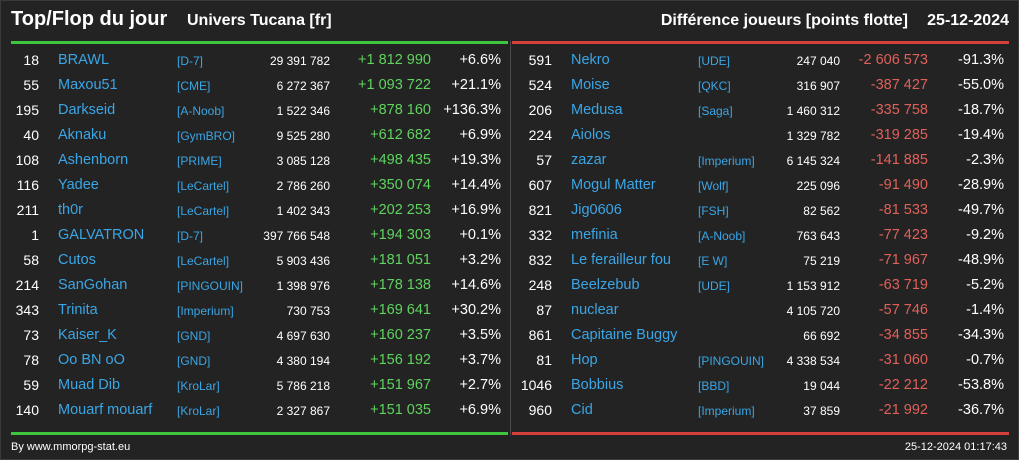 This screenshot has height=460, width=1019. What do you see at coordinates (93, 160) in the screenshot?
I see `player-name-link: Ashenborn` at bounding box center [93, 160].